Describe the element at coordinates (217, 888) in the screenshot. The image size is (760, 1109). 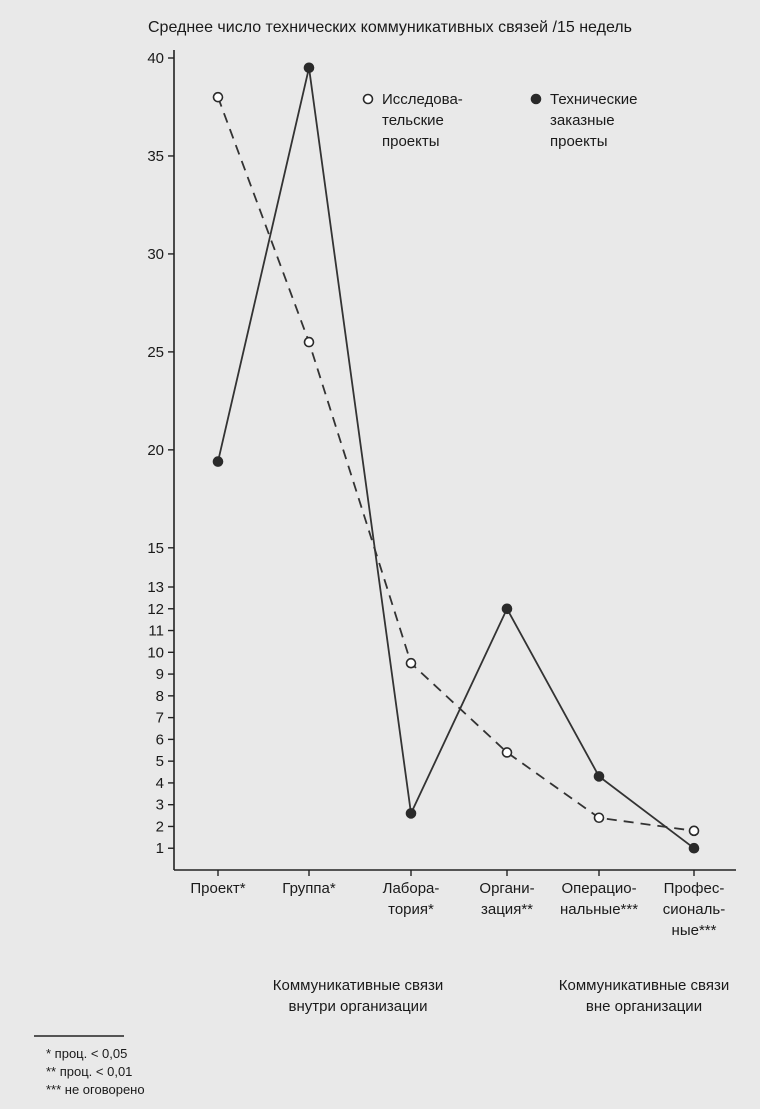
I see `category-label: Проект*` at that location.